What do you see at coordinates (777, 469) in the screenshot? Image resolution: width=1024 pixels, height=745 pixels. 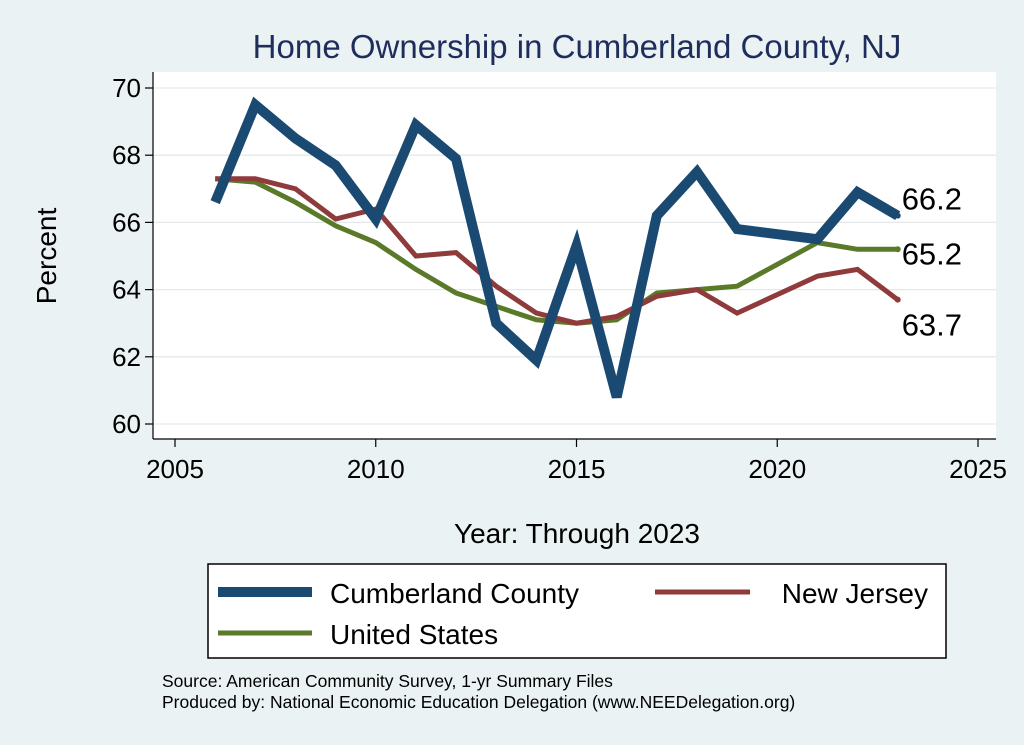 I see `x-tick-label: 2020` at bounding box center [777, 469].